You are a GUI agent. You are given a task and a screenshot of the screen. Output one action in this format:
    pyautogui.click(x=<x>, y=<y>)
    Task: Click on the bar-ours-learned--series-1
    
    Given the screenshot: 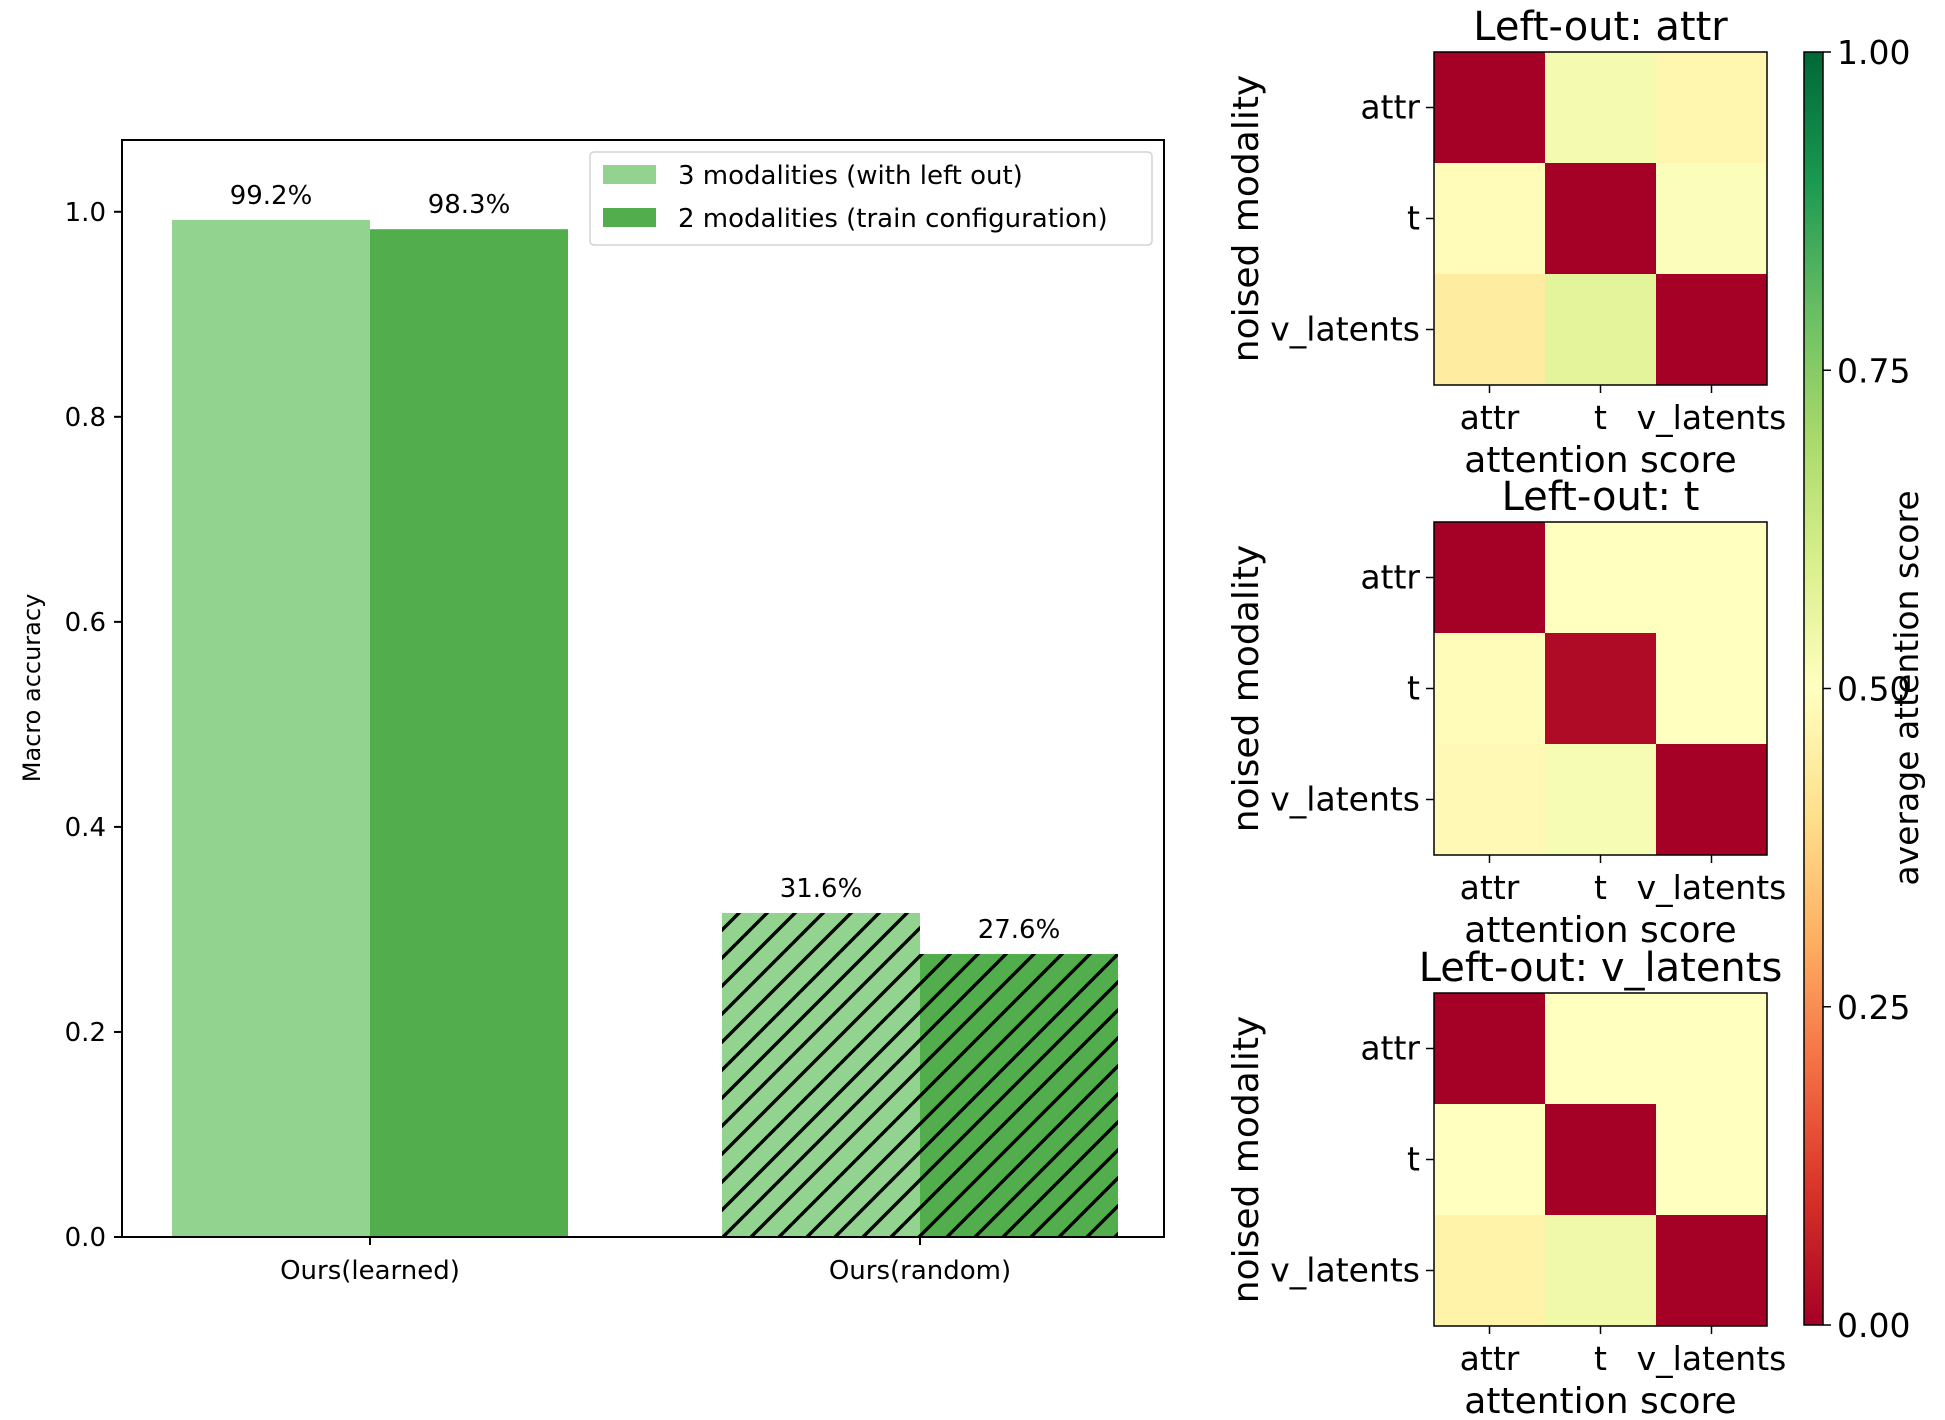 What is the action you would take?
    pyautogui.click(x=271, y=728)
    